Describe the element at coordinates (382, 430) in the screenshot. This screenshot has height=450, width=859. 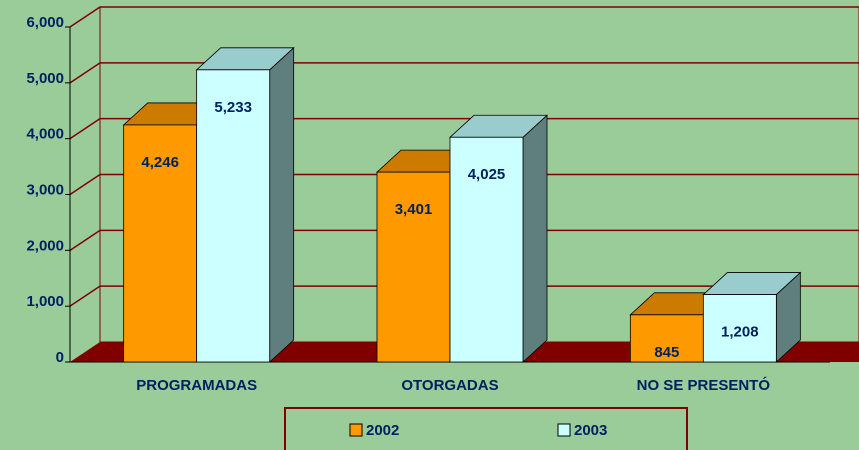
I see `legend-label: 2002` at that location.